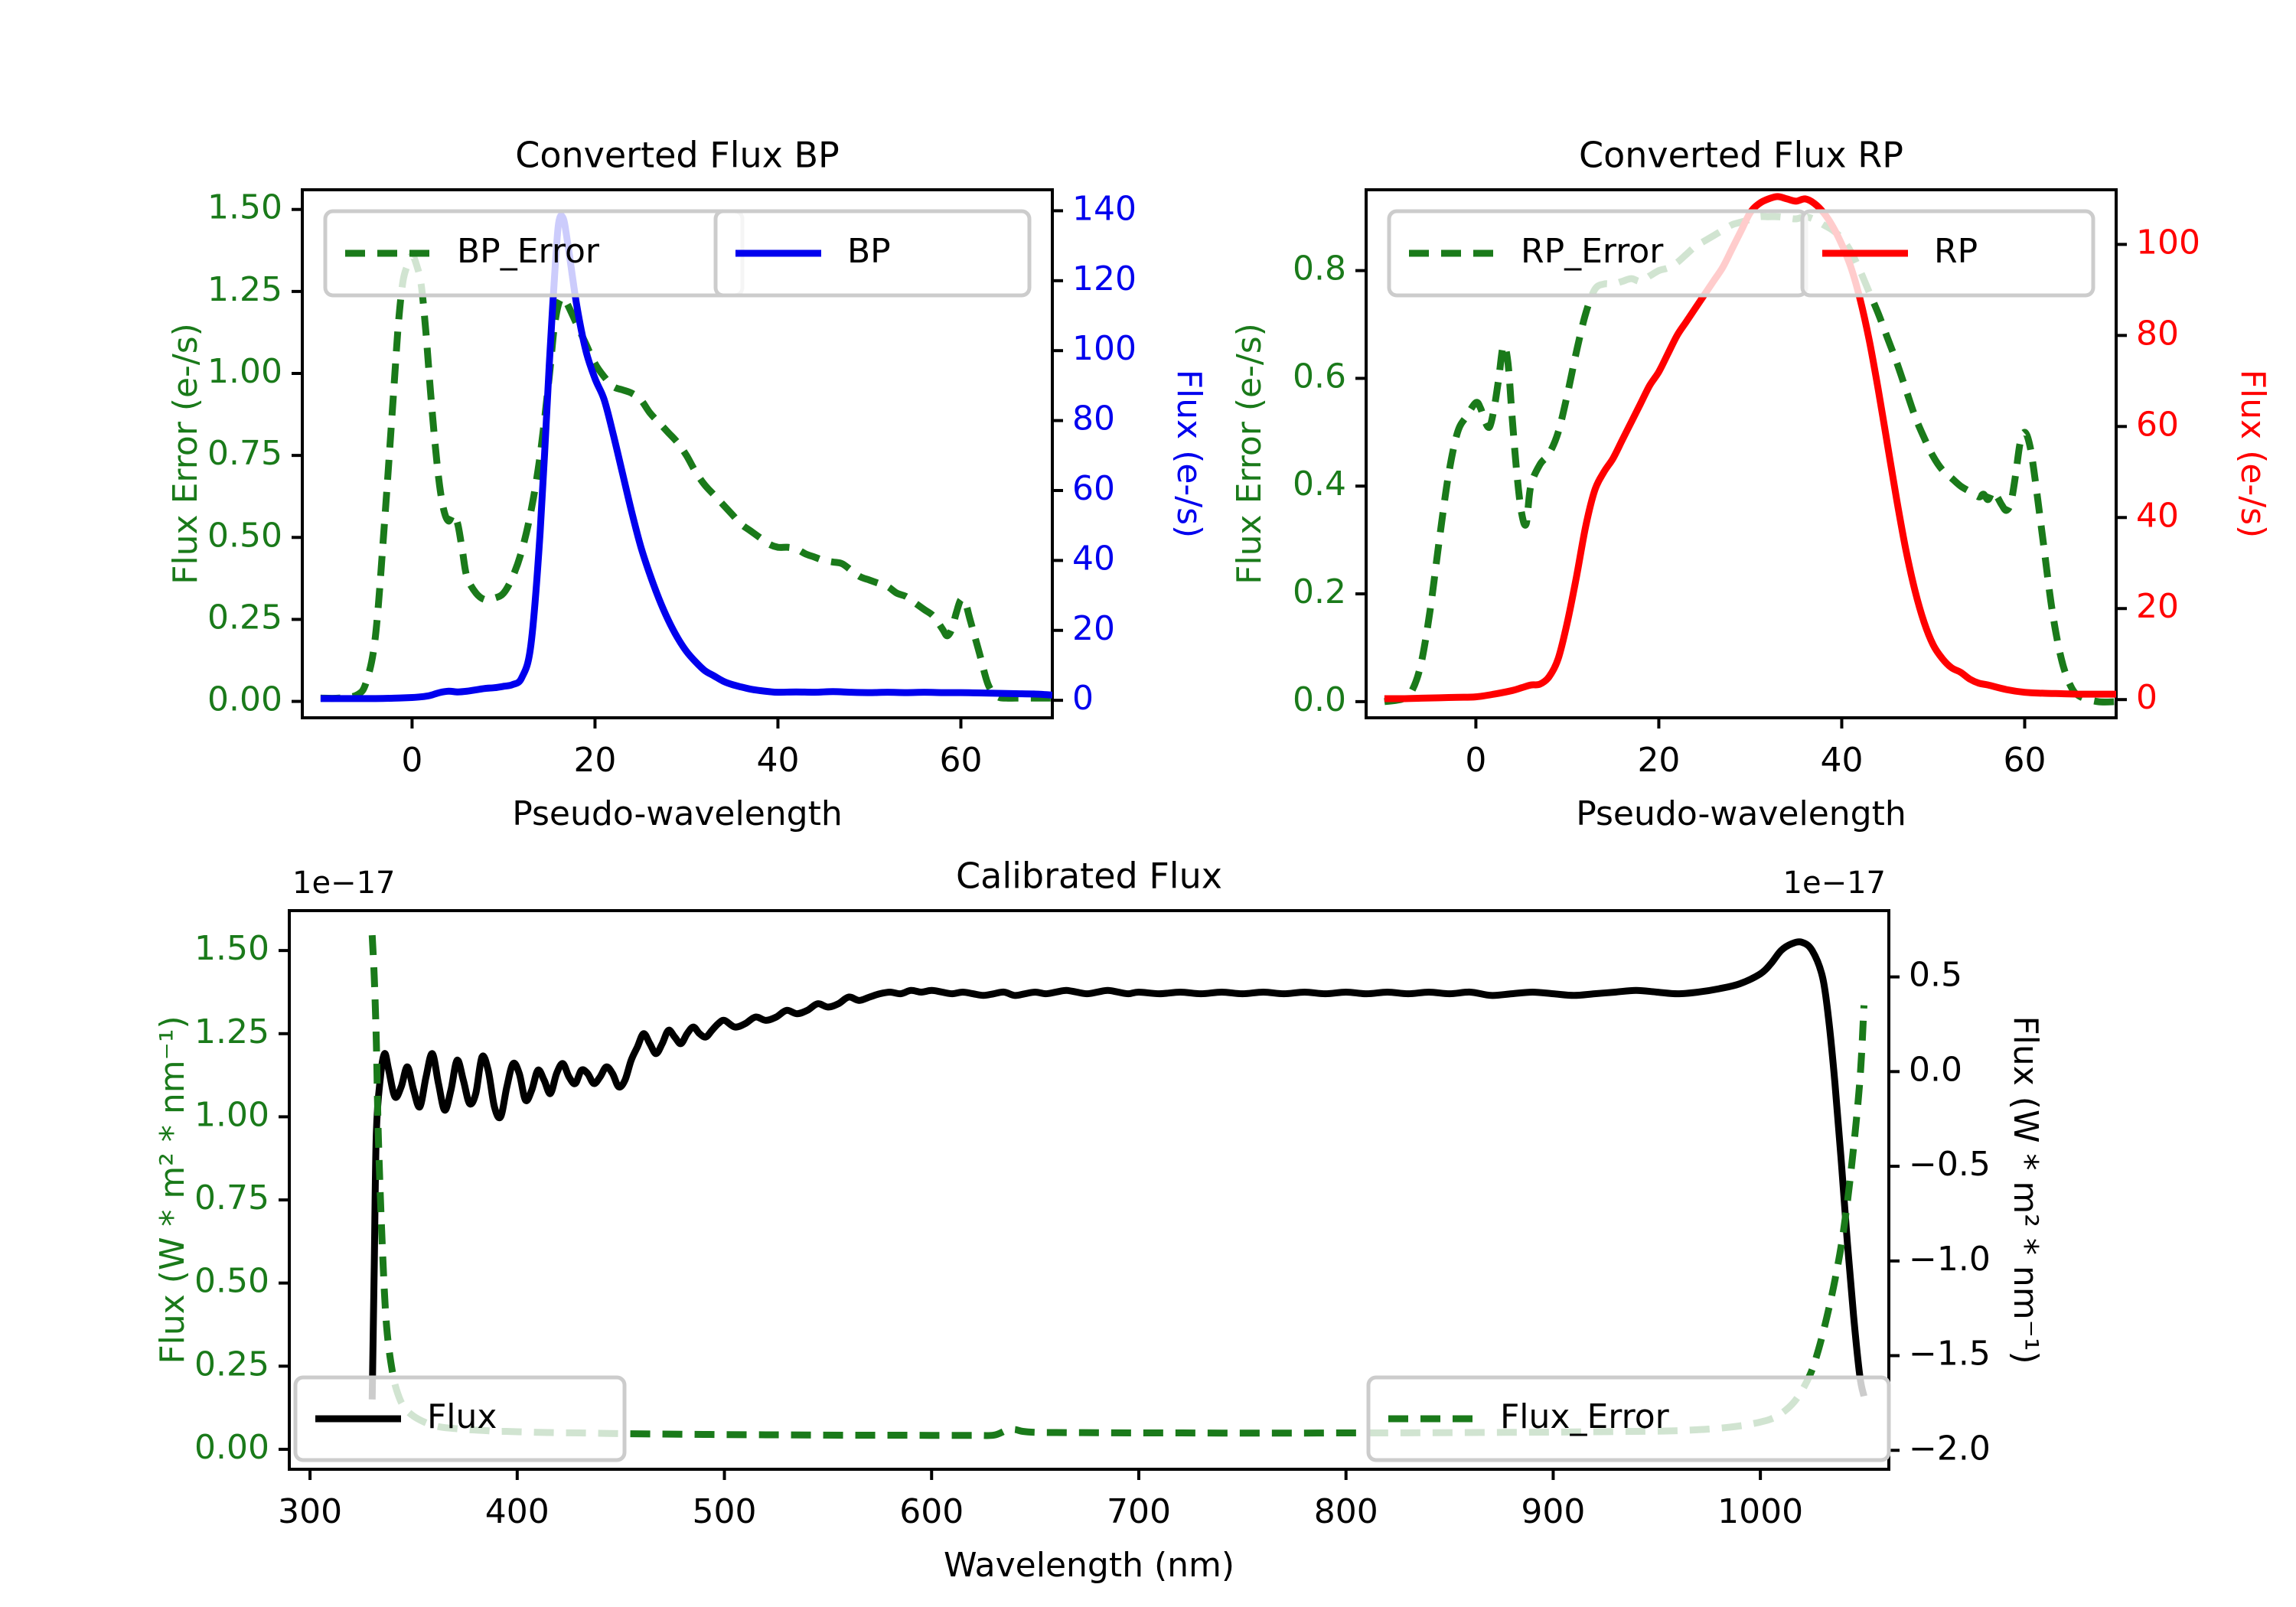 The width and height of the screenshot is (2296, 1607). I want to click on x-tick-label: 400, so click(517, 1511).